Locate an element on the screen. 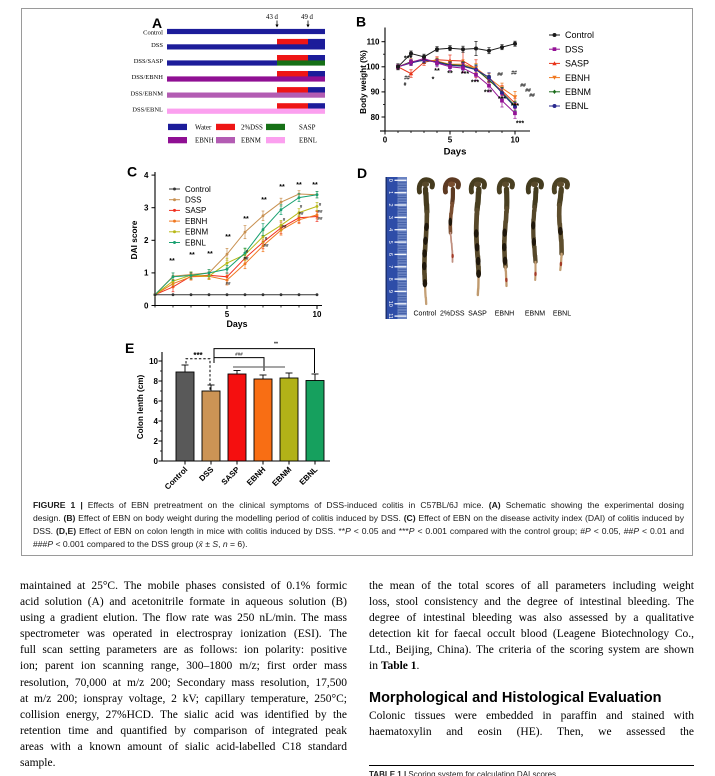 This screenshot has height=776, width=715. svg-text: 110 is located at coordinates (373, 42).